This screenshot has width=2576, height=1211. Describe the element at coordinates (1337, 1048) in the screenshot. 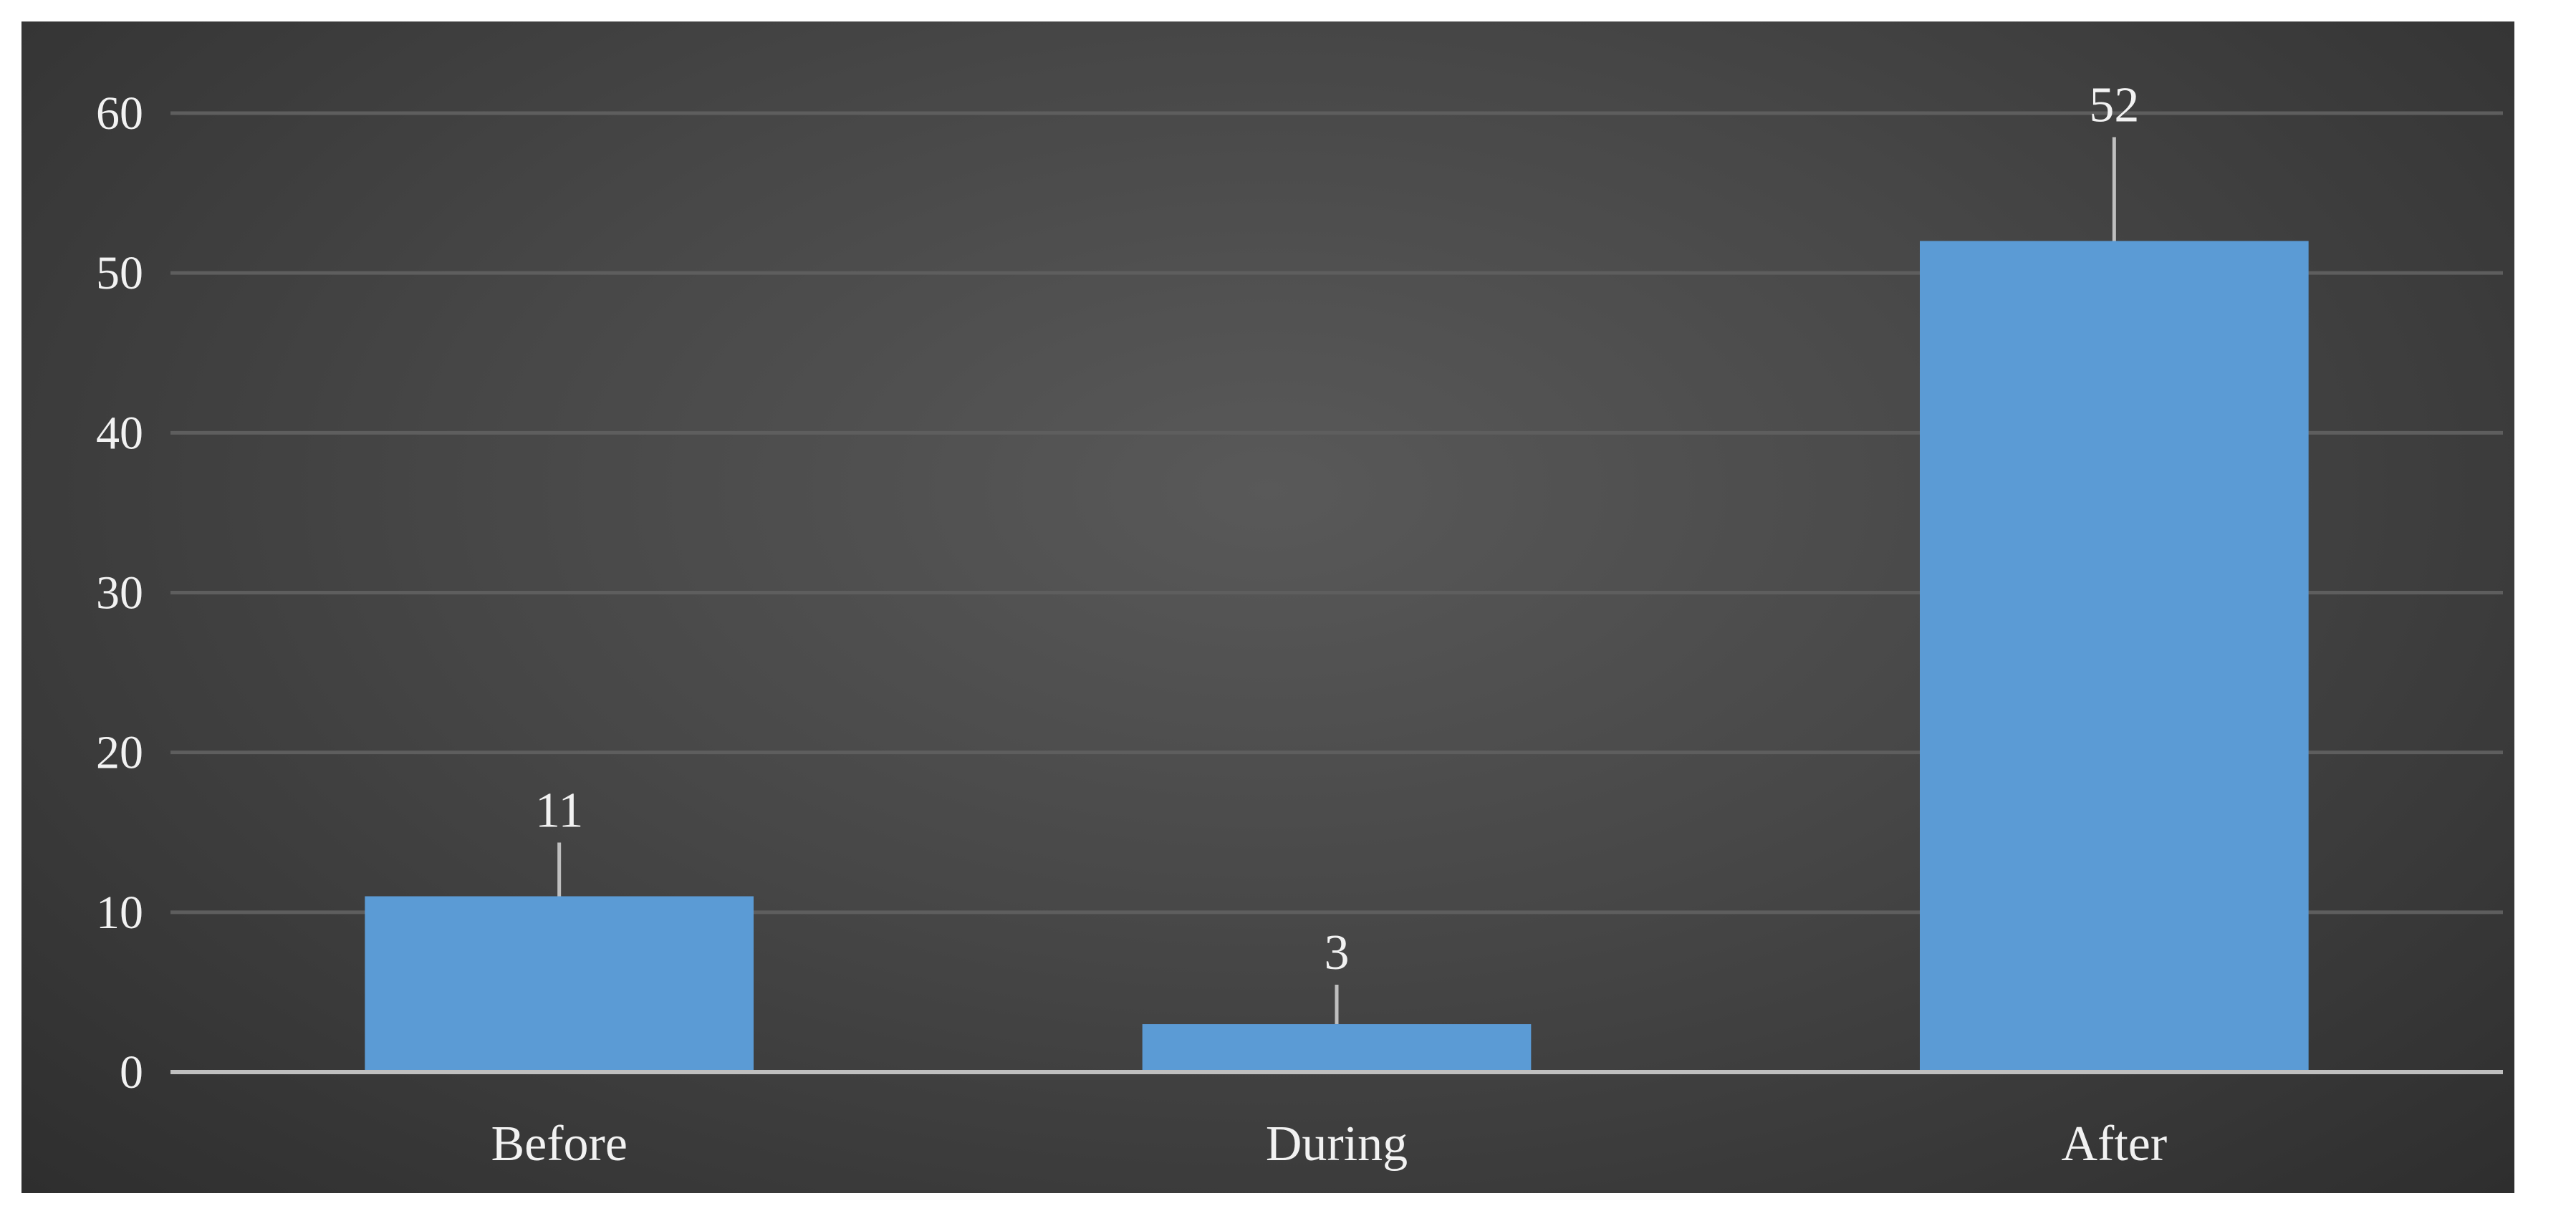

I see `bar-during` at that location.